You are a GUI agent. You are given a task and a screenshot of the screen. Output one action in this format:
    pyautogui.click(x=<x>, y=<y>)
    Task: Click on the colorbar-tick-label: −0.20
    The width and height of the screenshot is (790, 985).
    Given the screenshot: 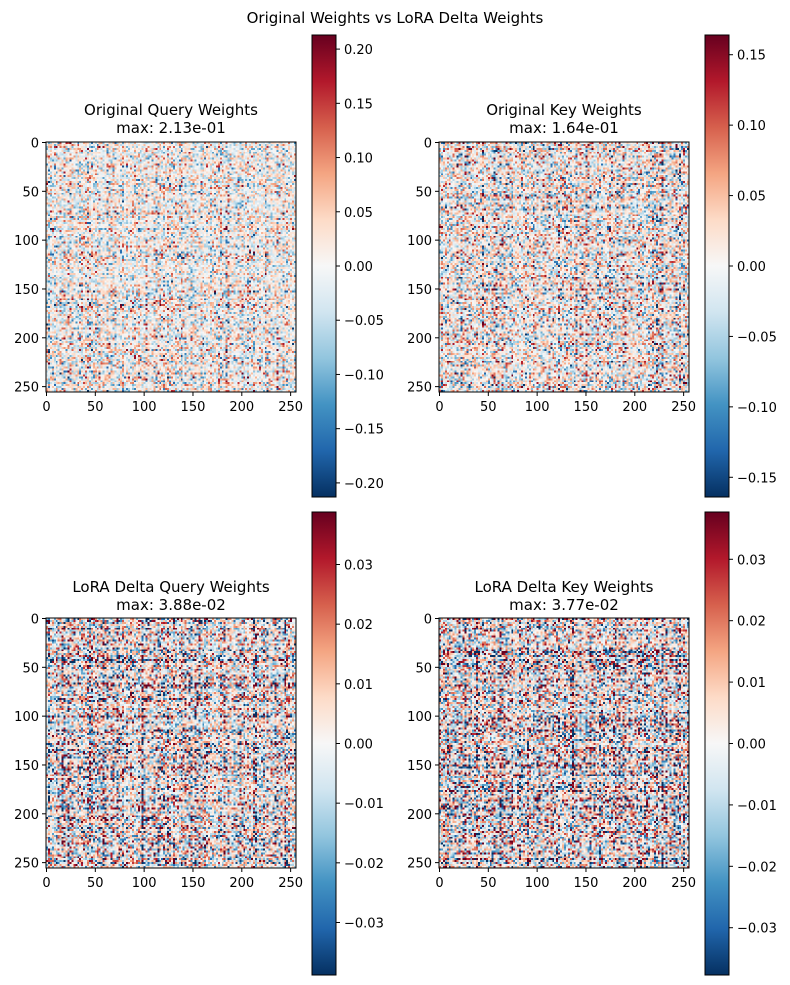 What is the action you would take?
    pyautogui.click(x=364, y=484)
    